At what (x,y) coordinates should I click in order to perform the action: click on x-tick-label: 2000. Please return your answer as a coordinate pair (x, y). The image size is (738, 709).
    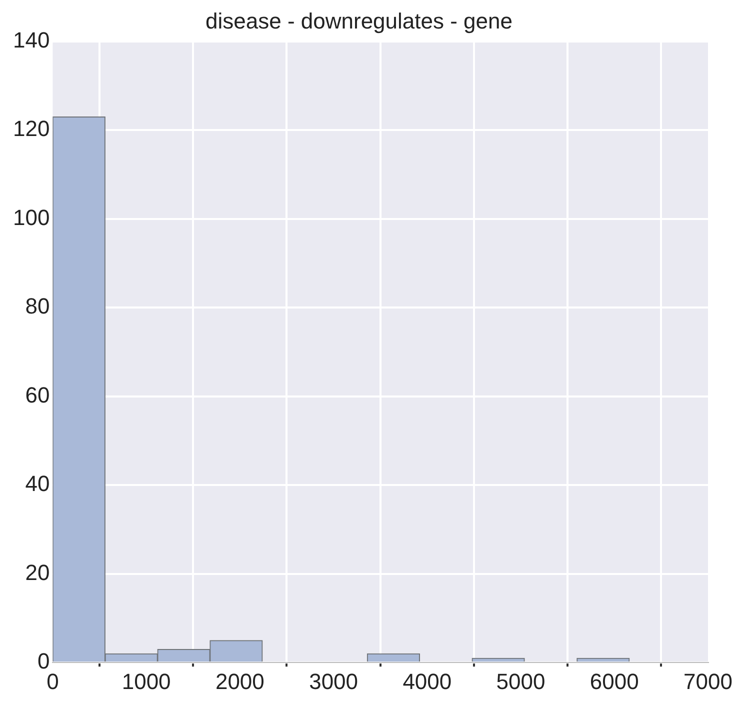
    Looking at the image, I should click on (239, 681).